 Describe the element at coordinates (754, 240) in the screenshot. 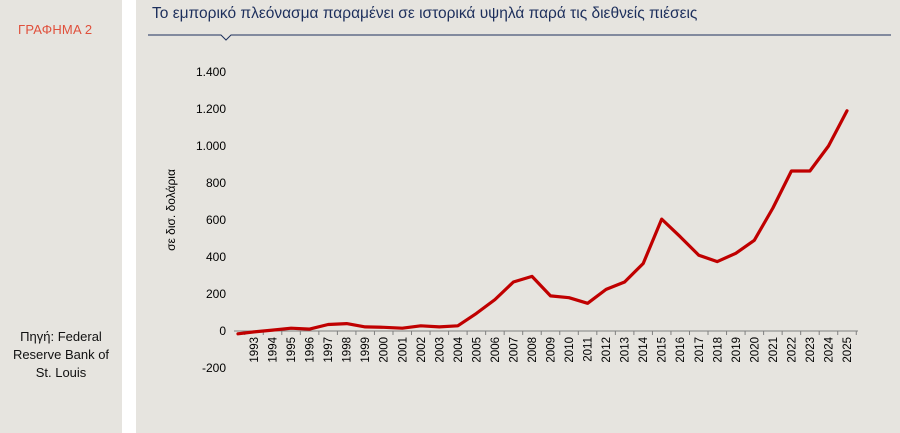

I see `data-point-2020` at that location.